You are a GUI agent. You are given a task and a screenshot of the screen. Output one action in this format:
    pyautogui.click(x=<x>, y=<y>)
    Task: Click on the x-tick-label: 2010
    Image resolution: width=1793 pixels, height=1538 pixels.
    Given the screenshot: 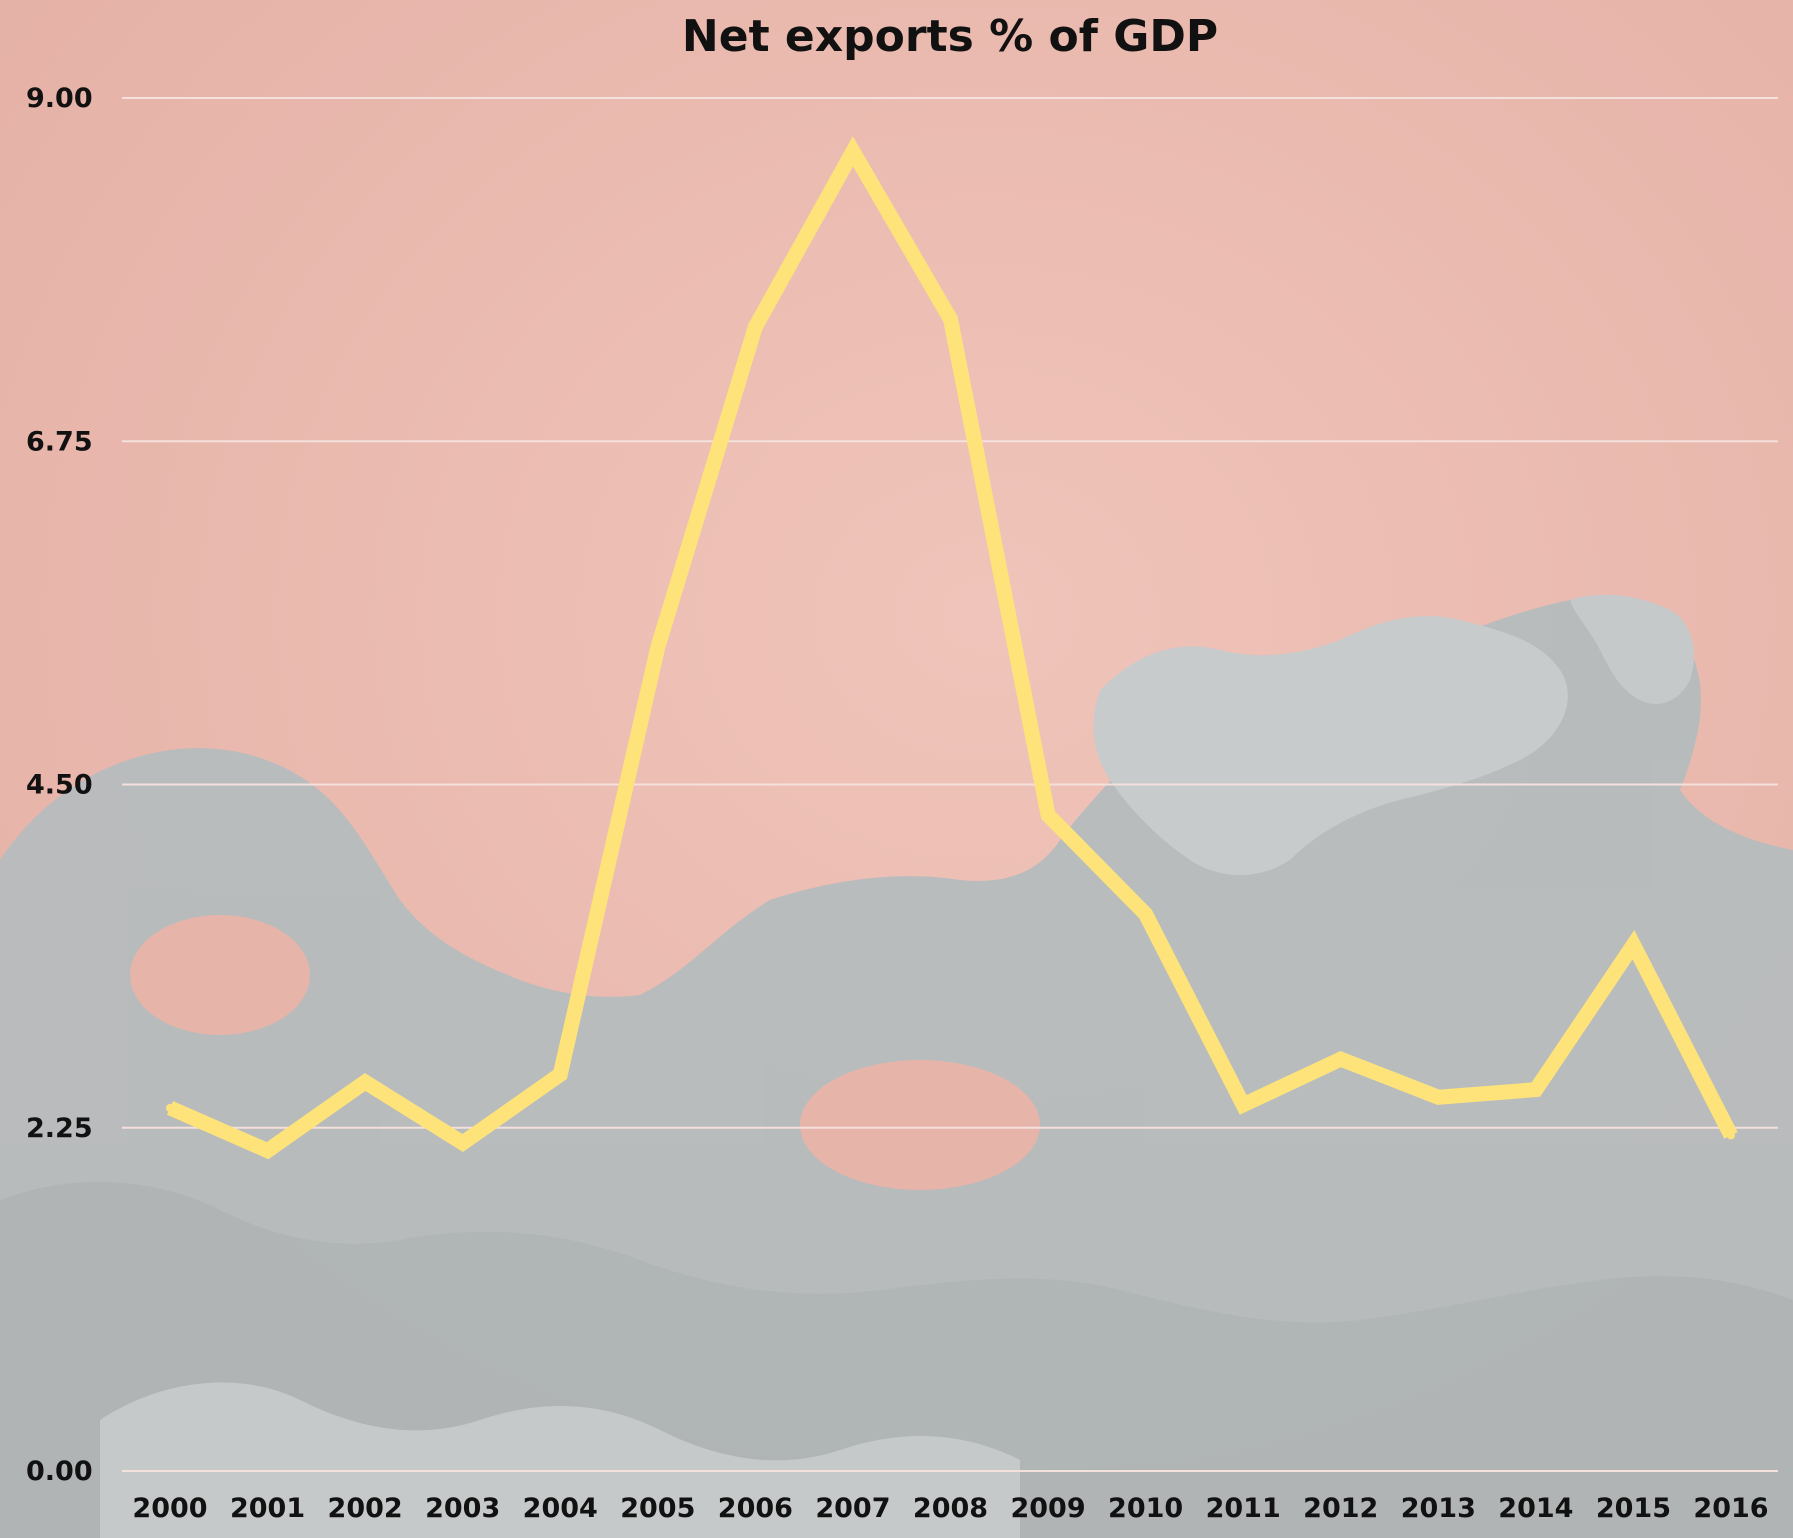 What is the action you would take?
    pyautogui.click(x=1145, y=1508)
    